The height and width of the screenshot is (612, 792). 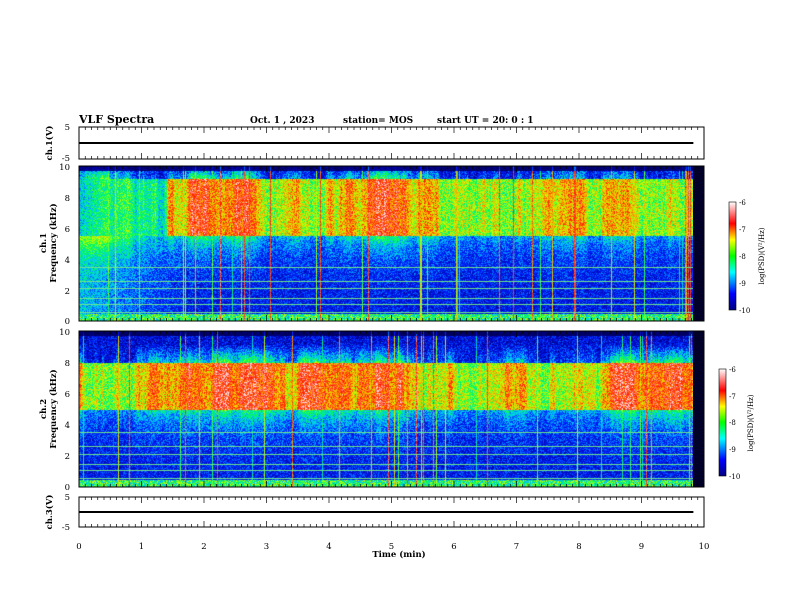 I want to click on ch2-spec-ytick-8: 8, so click(x=67, y=364).